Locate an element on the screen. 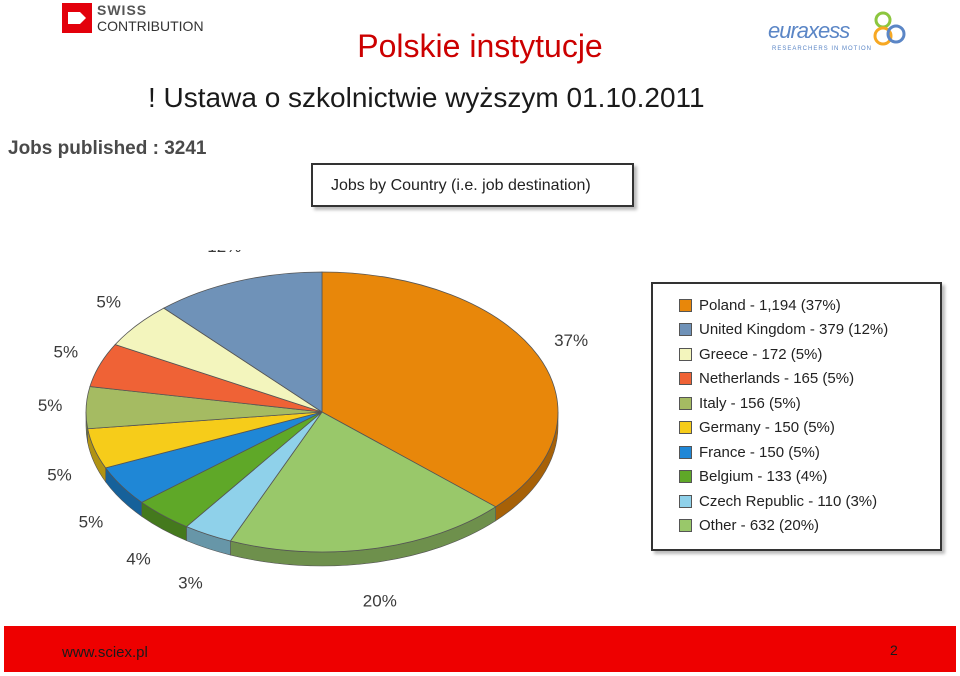  euraxess-logo: euraxess RESEARCHERS IN MOTION is located at coordinates (843, 35).